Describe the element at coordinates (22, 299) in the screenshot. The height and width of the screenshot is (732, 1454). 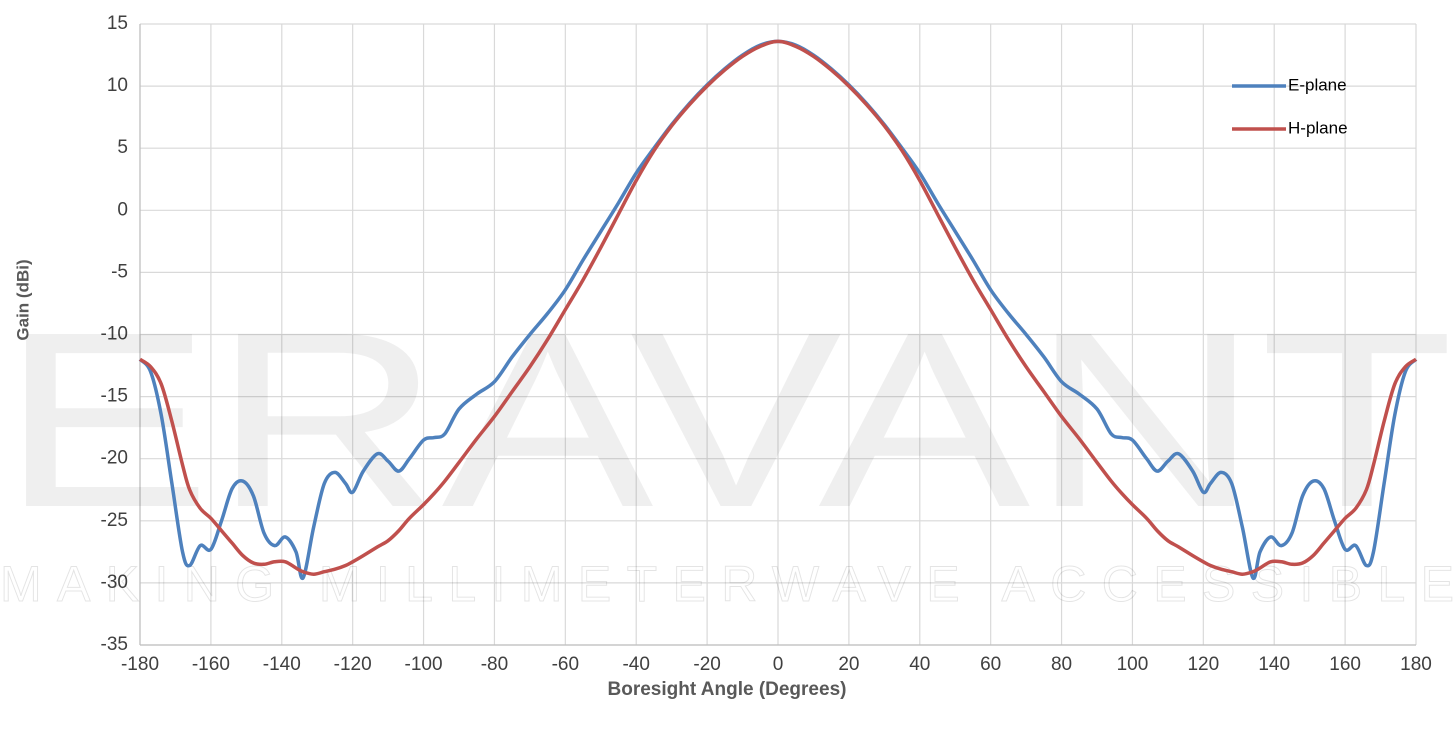
I see `y-axis-label: Gain (dBi)` at that location.